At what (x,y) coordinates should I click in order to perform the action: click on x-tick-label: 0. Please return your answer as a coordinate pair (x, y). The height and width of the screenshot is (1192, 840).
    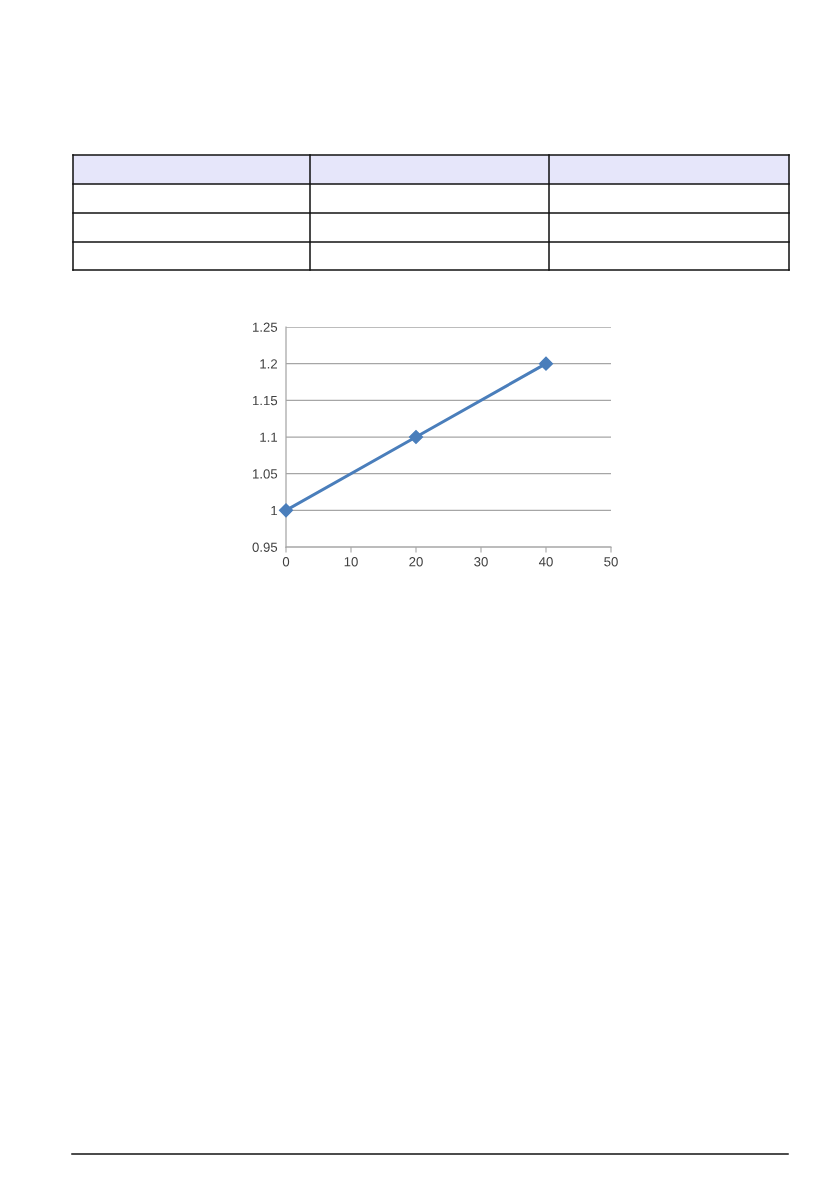
    Looking at the image, I should click on (286, 562).